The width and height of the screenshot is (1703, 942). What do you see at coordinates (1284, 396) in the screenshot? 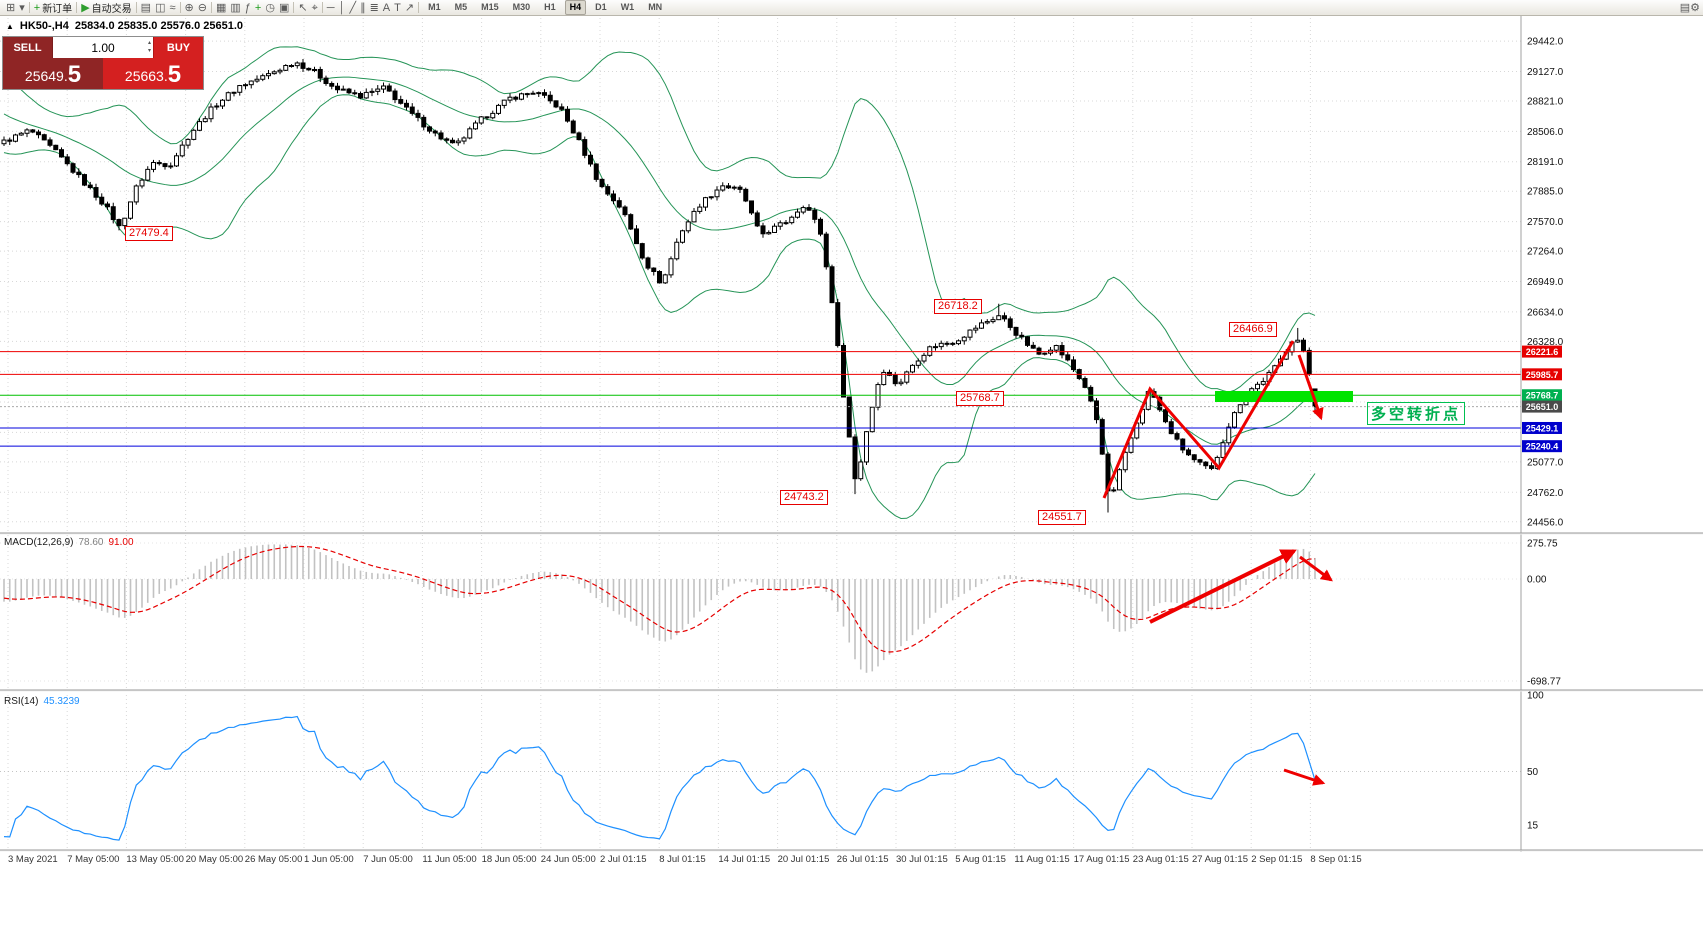
I see `turning-point-zone` at bounding box center [1284, 396].